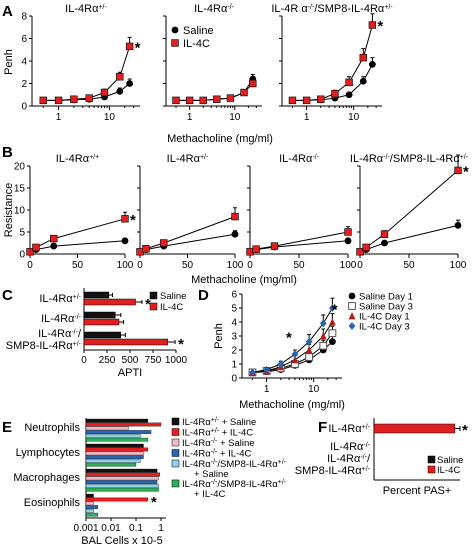 This screenshot has height=545, width=474. Describe the element at coordinates (234, 365) in the screenshot. I see `y-tick-label: 1` at that location.